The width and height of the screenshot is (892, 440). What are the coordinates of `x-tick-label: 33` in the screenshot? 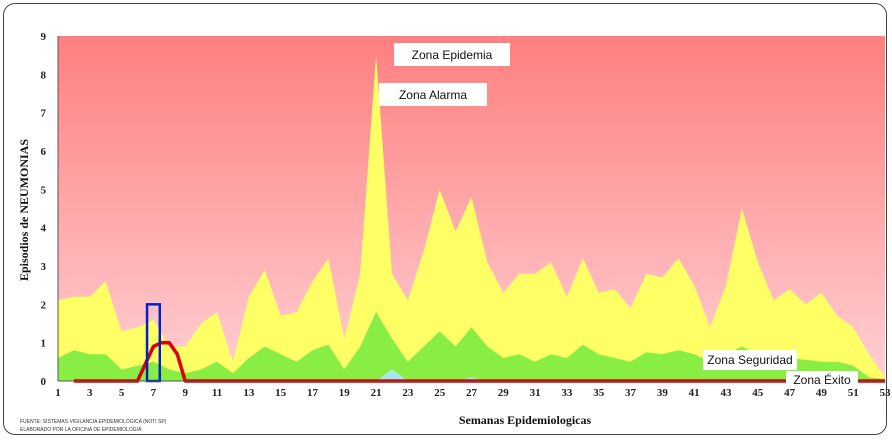 It's located at (567, 393).